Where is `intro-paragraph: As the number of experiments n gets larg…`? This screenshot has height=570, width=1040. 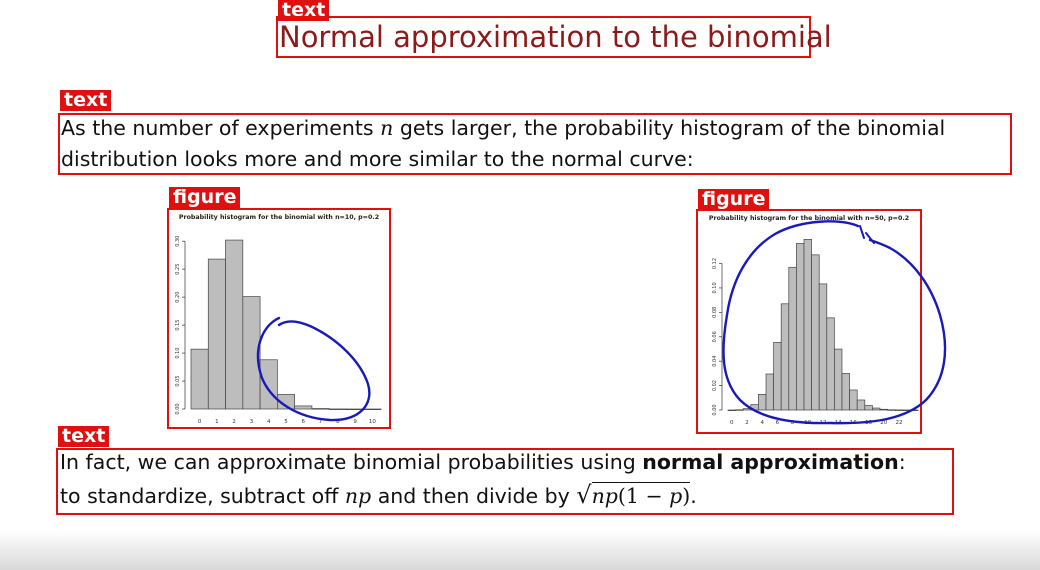
intro-paragraph: As the number of experiments n gets larg… is located at coordinates (503, 144).